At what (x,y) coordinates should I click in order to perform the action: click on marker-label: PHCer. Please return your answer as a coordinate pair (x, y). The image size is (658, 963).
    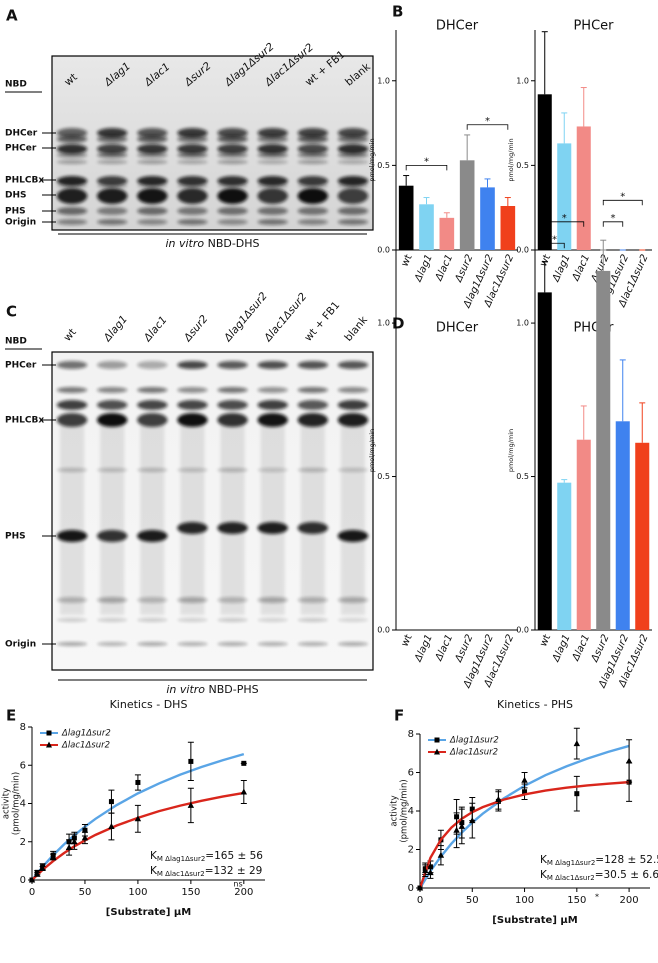
    Looking at the image, I should click on (21, 366).